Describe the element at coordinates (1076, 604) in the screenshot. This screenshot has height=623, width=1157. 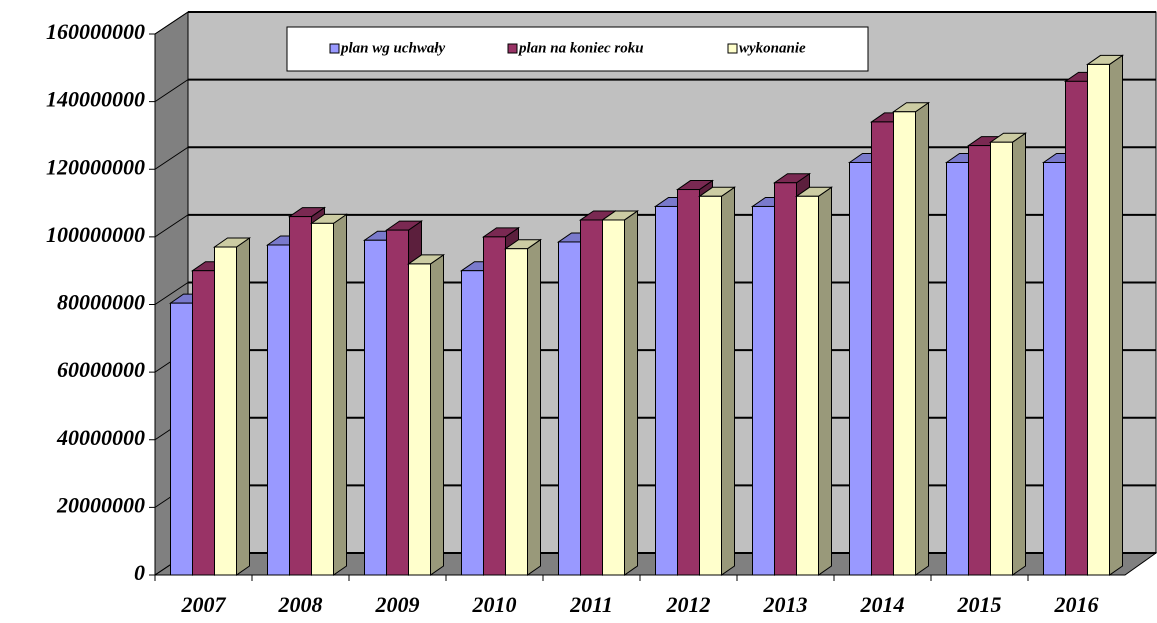
I see `x-tick-label: 2016` at that location.